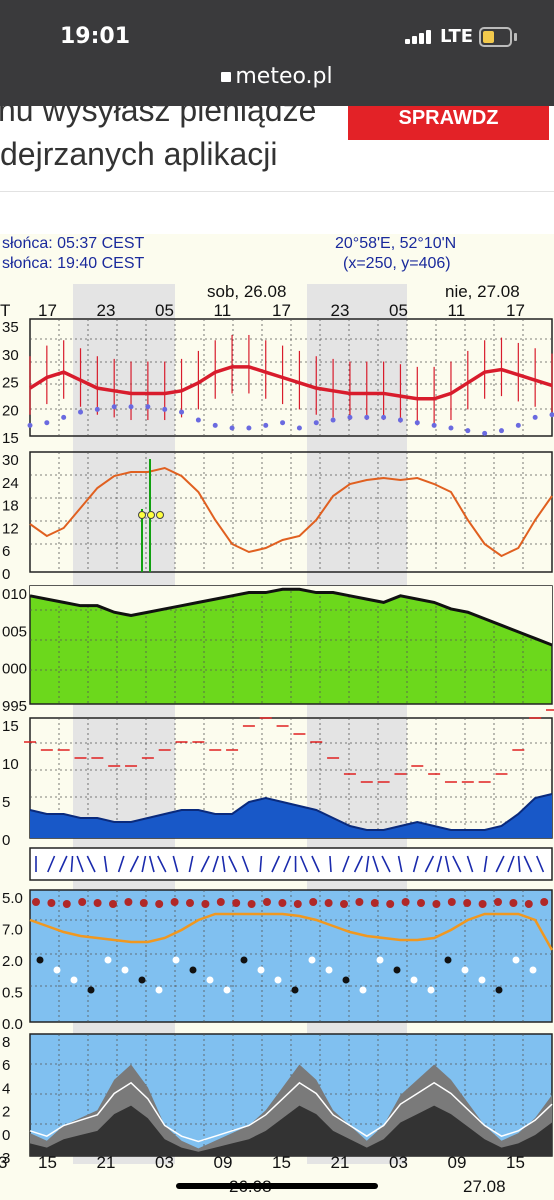  What do you see at coordinates (398, 310) in the screenshot?
I see `hour-label: 05` at bounding box center [398, 310].